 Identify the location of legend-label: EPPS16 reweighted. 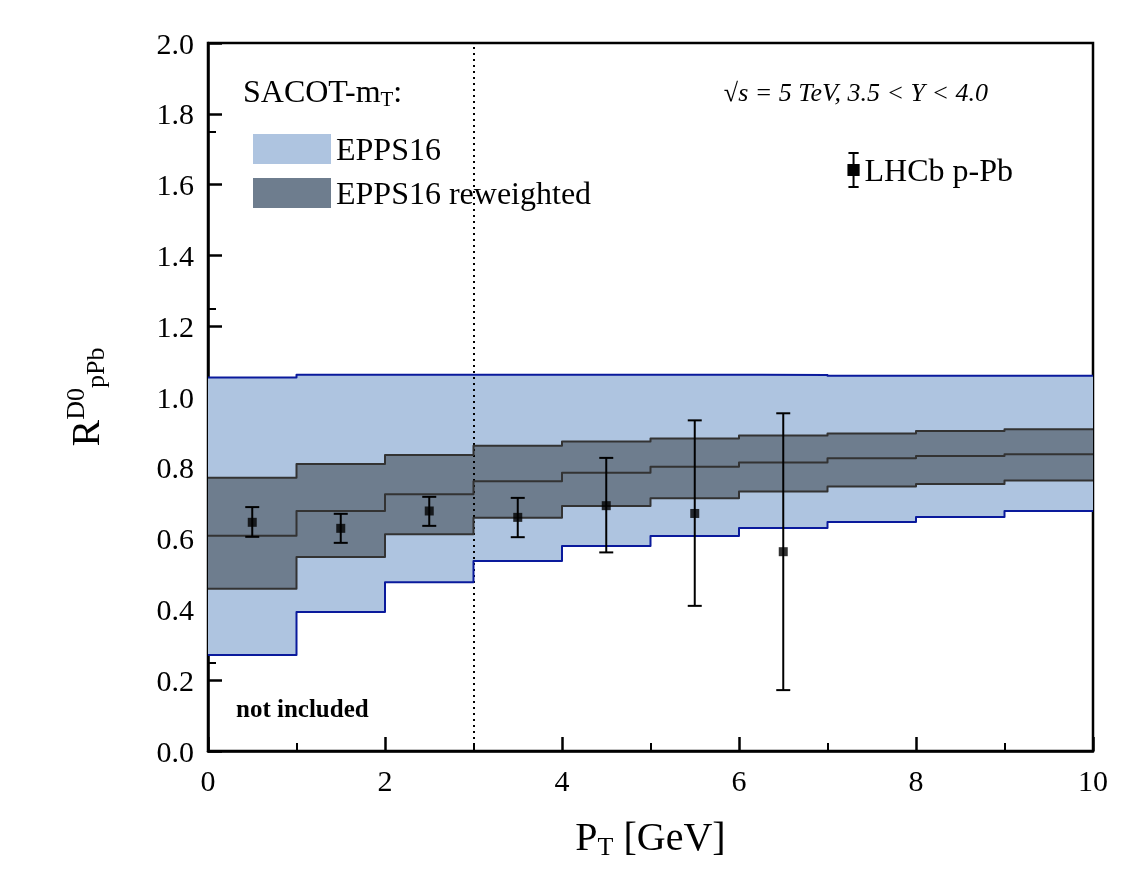
(464, 193).